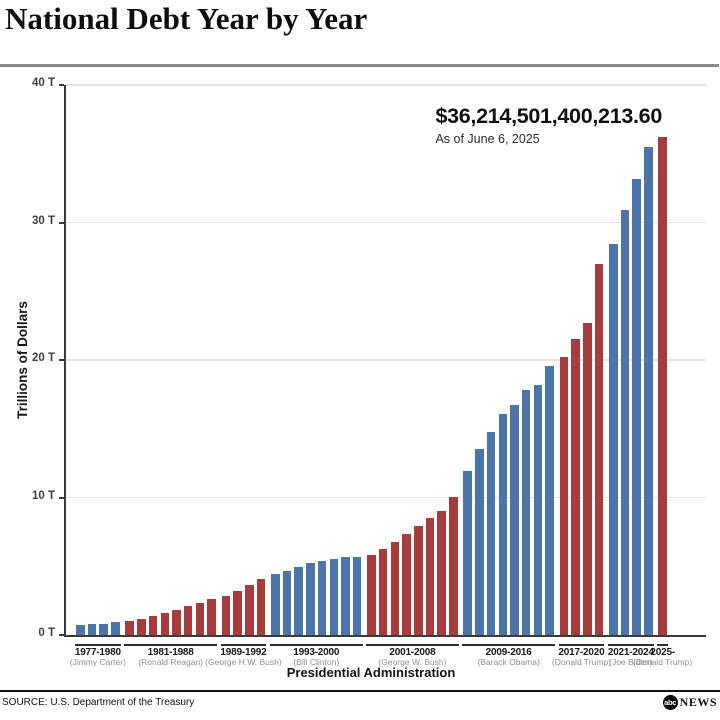 The height and width of the screenshot is (720, 720). Describe the element at coordinates (386, 497) in the screenshot. I see `gridline-10t` at that location.